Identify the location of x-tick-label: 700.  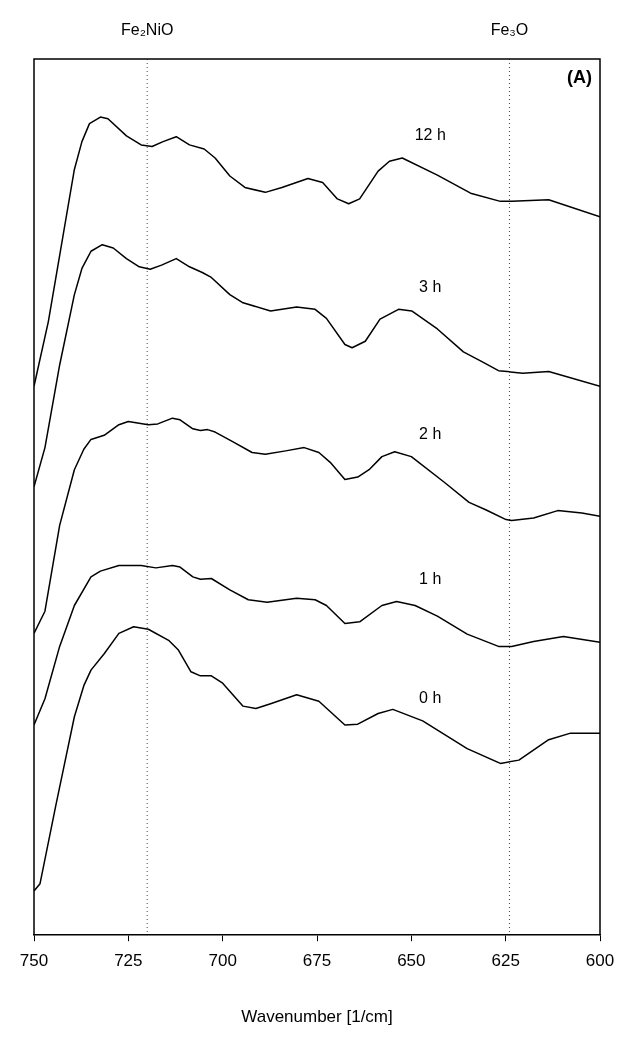
(222, 961).